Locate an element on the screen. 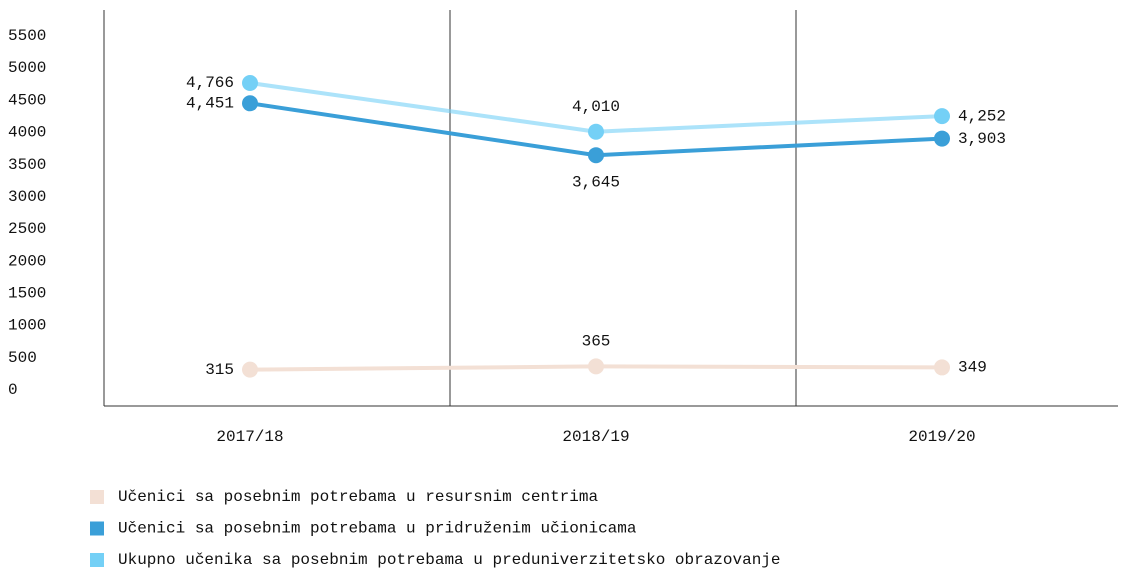 This screenshot has height=575, width=1131. y-tick-label: 500 is located at coordinates (22, 358).